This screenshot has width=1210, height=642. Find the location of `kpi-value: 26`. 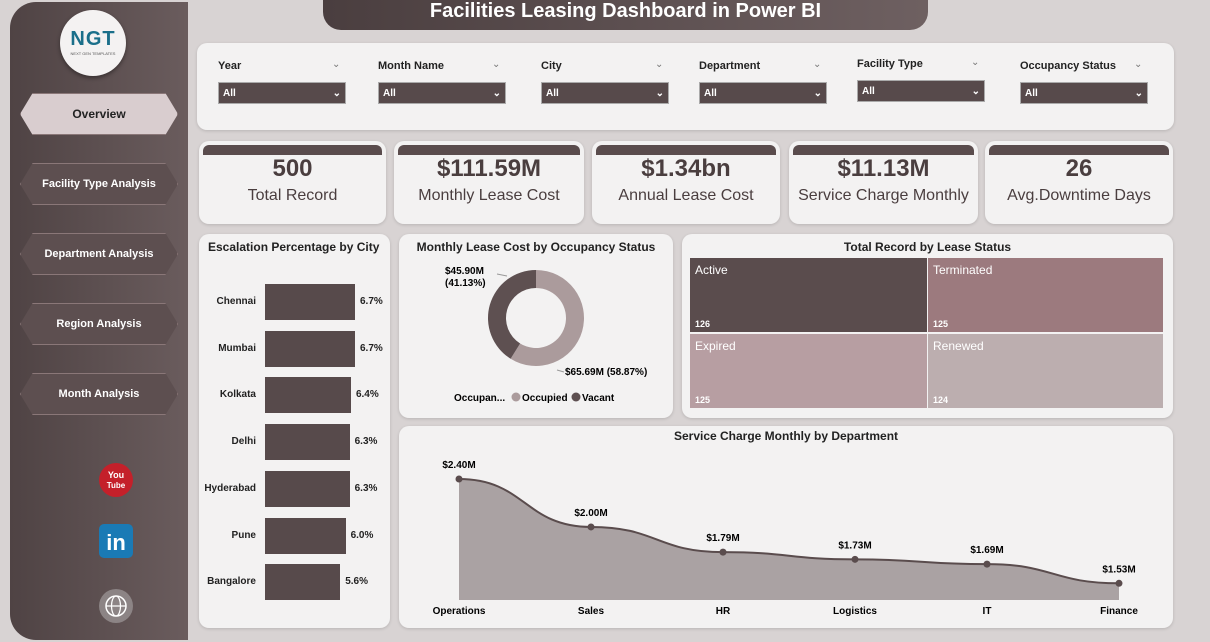

kpi-value: 26 is located at coordinates (1079, 168).